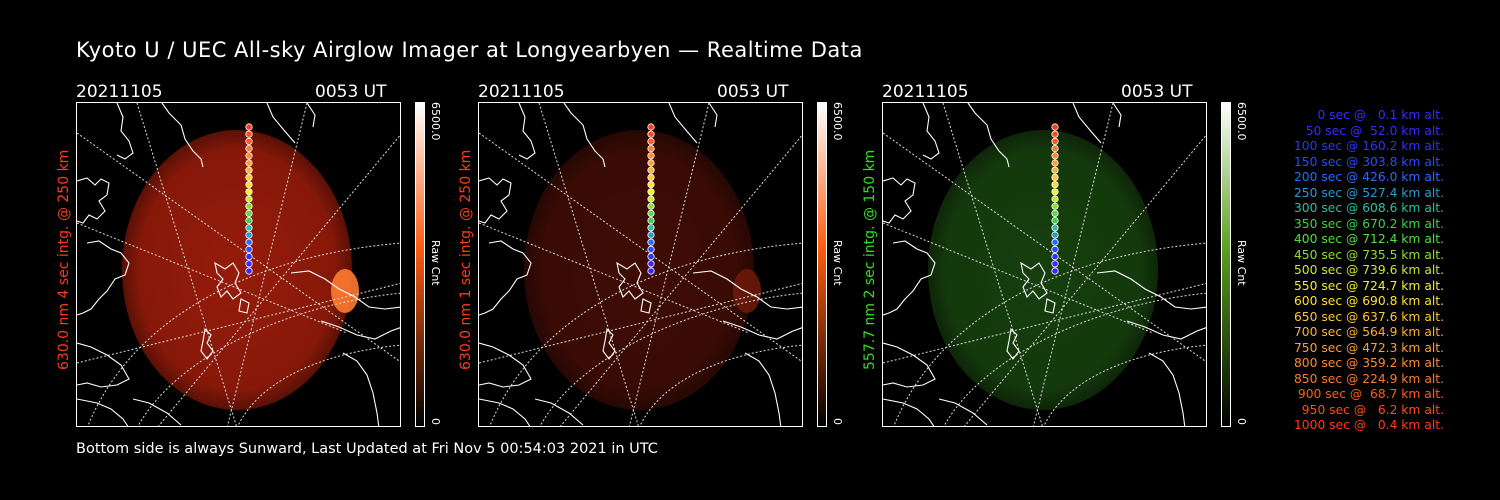  I want to click on legend-row: 350 sec @ 670.2 km alt., so click(1368, 223).